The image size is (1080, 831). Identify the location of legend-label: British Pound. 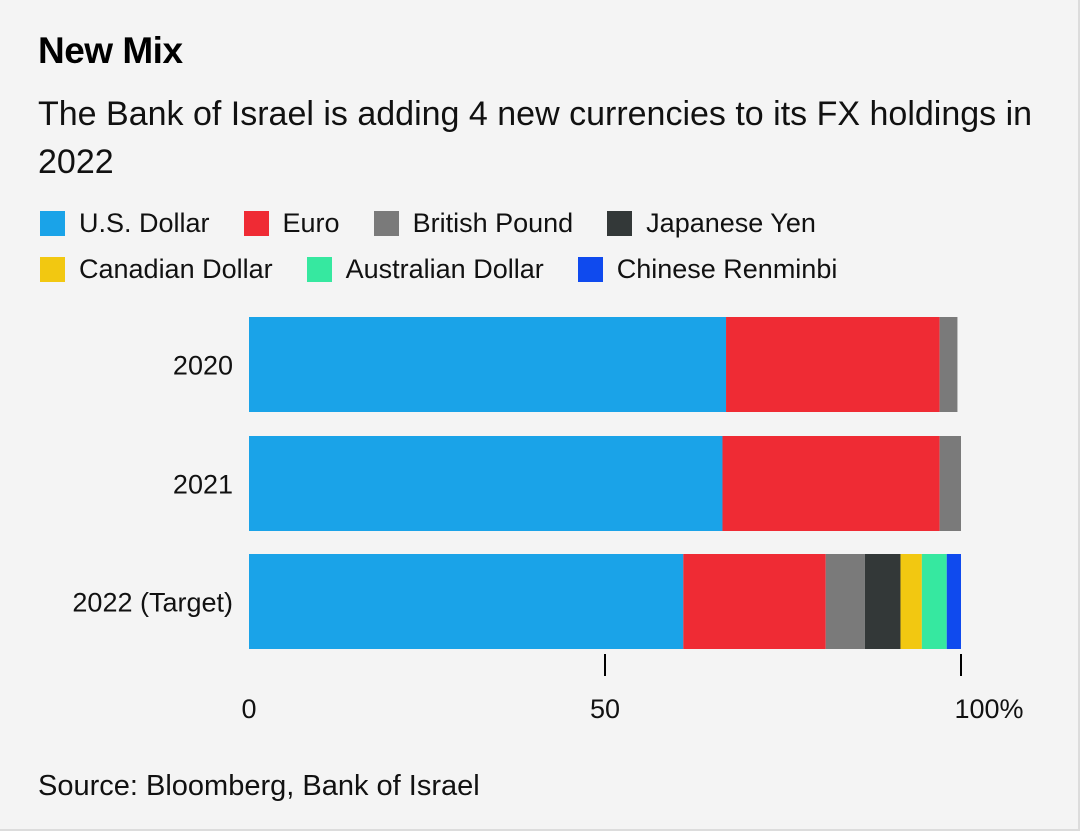
(493, 222).